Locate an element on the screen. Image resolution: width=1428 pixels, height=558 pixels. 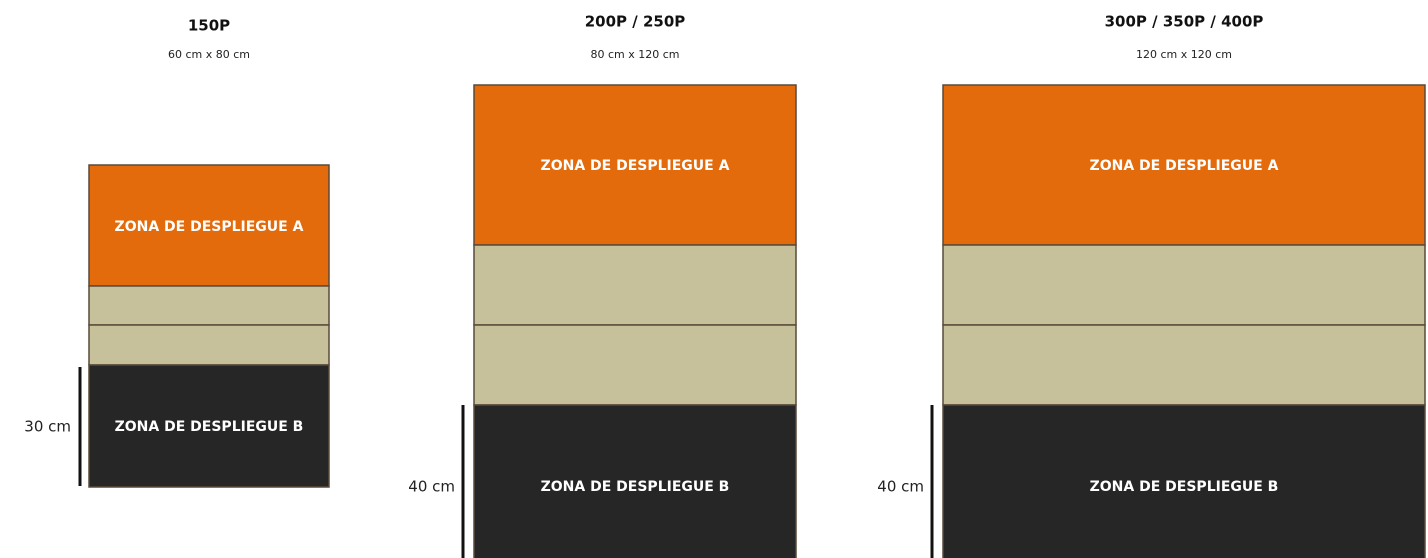
panel-title: 150P is located at coordinates (209, 26).